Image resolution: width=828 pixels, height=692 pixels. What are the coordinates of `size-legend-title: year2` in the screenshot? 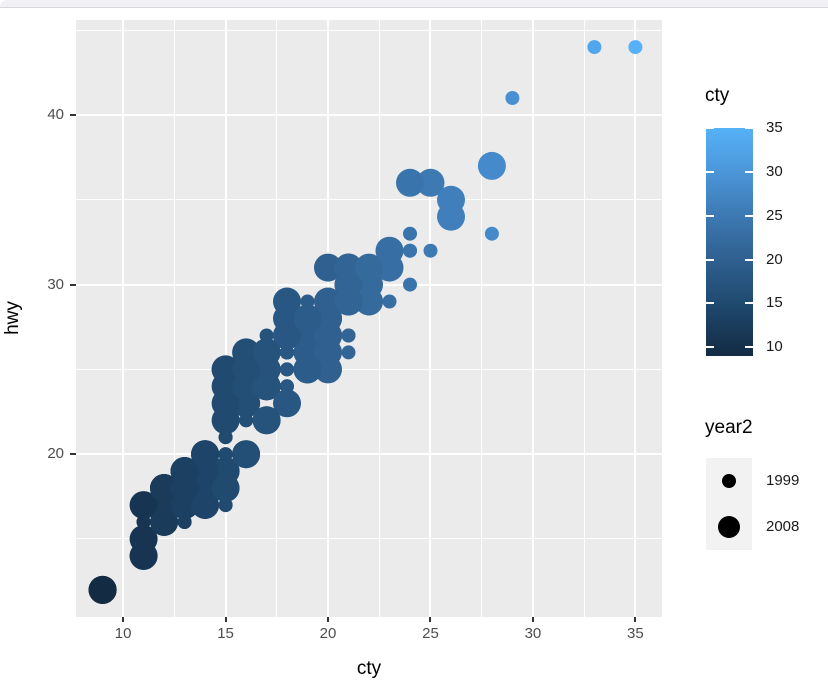 It's located at (729, 427).